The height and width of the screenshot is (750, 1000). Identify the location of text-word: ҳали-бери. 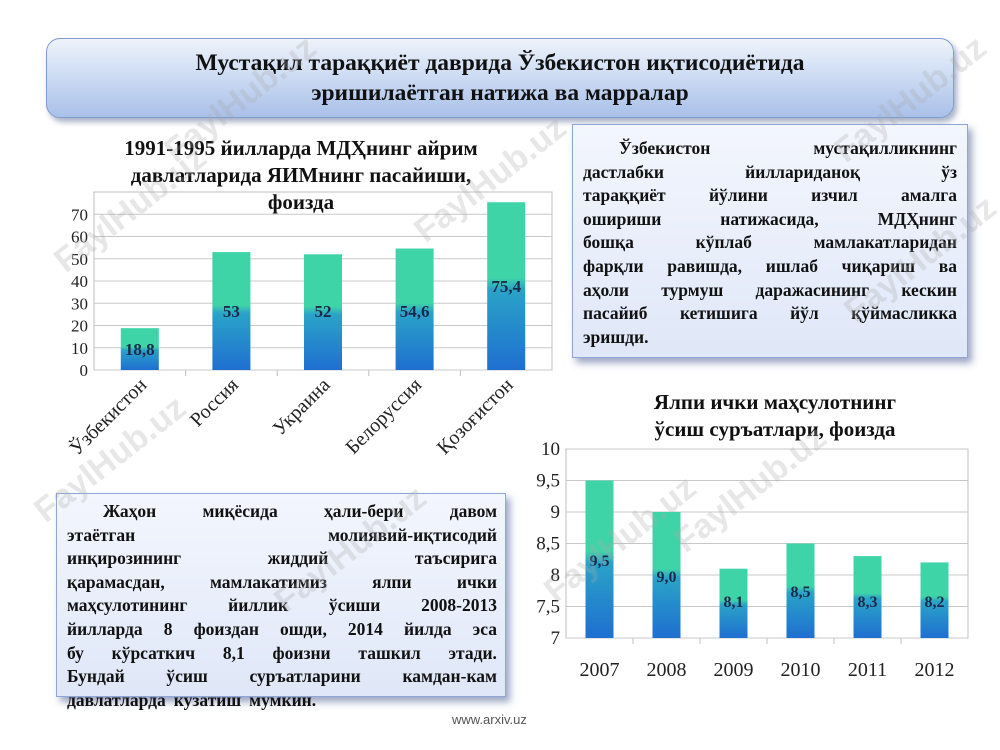
(363, 511).